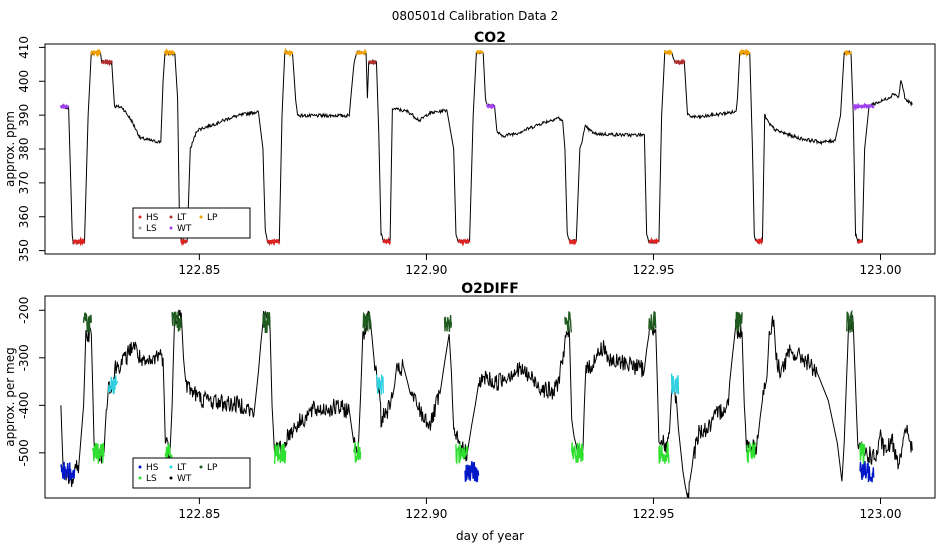 This screenshot has width=950, height=550. I want to click on y-tick-label-o2diff-0: -500, so click(24, 452).